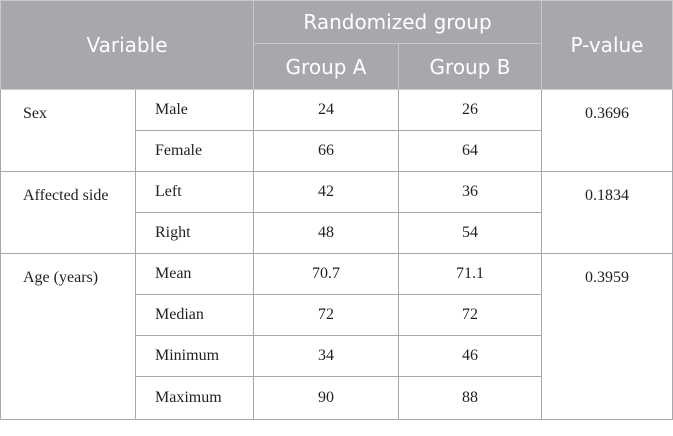  I want to click on p-value-affected-side: 0.1834, so click(607, 212).